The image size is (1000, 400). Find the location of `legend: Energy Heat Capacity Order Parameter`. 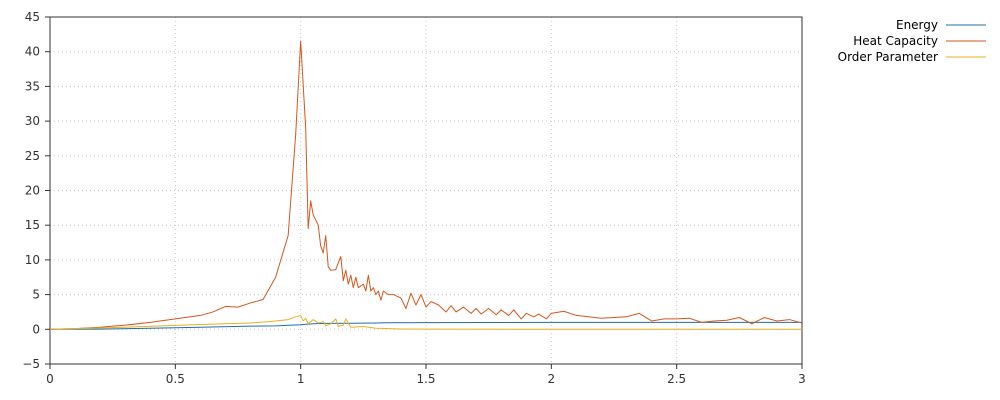

legend: Energy Heat Capacity Order Parameter is located at coordinates (912, 41).